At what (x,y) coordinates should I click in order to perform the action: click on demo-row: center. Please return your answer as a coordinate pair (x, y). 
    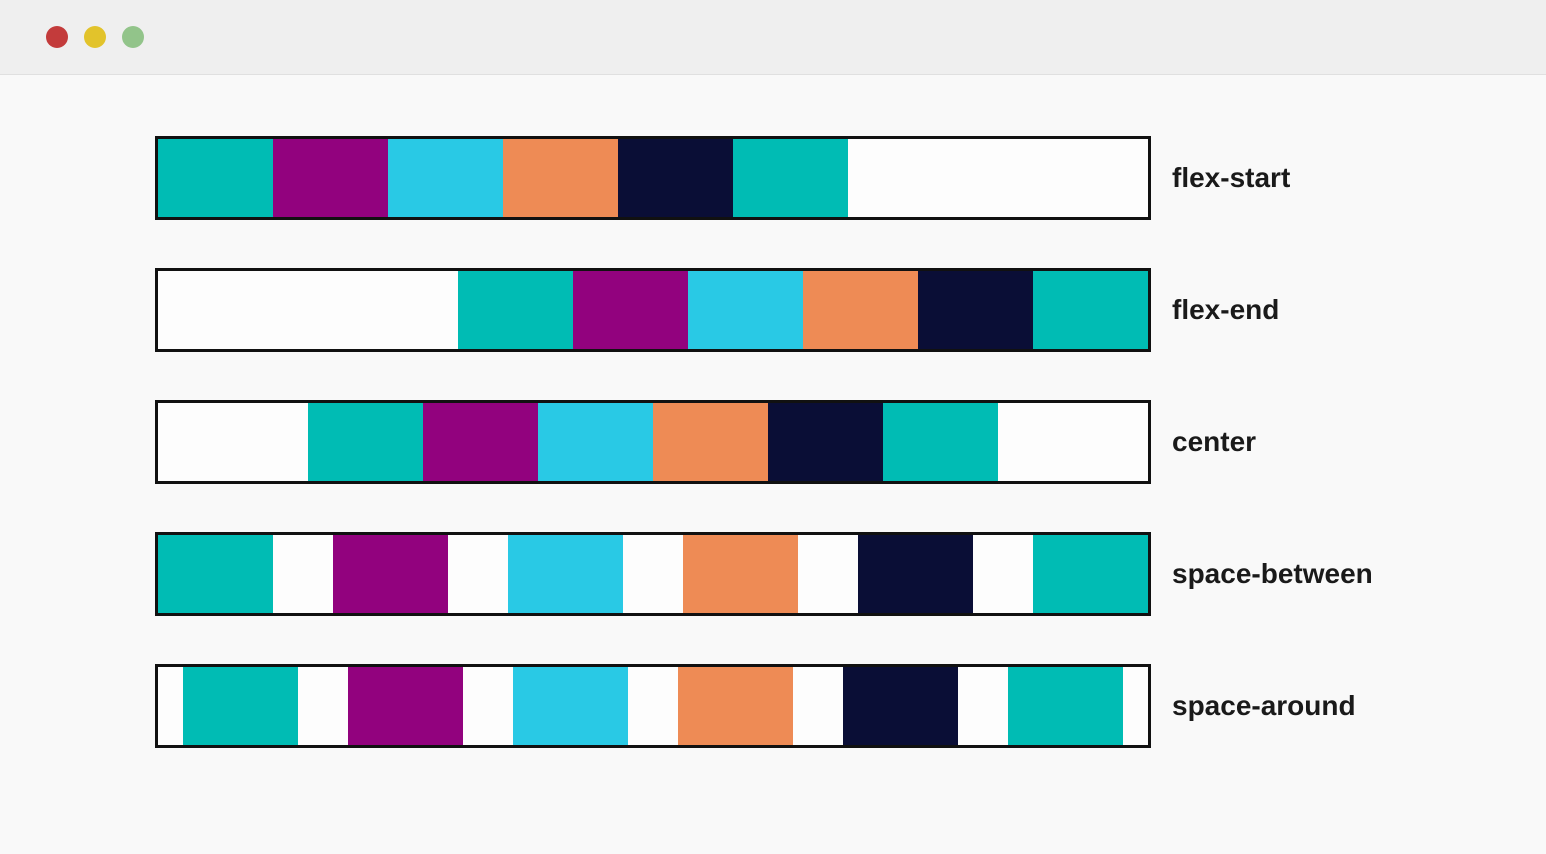
    Looking at the image, I should click on (850, 442).